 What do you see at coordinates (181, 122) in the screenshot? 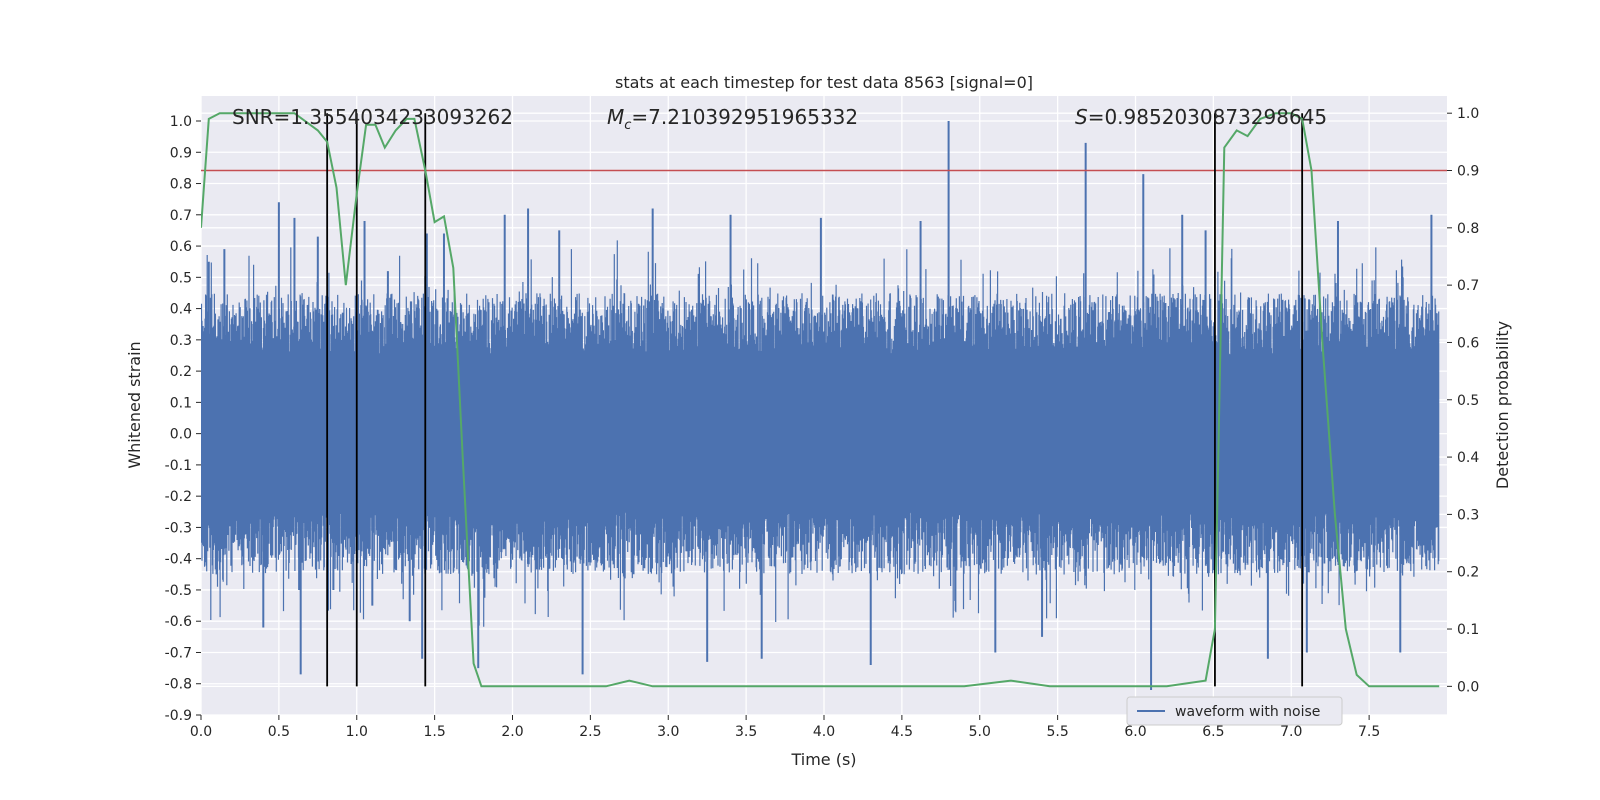
I see `y-left-tick-label: 1.0` at bounding box center [181, 122].